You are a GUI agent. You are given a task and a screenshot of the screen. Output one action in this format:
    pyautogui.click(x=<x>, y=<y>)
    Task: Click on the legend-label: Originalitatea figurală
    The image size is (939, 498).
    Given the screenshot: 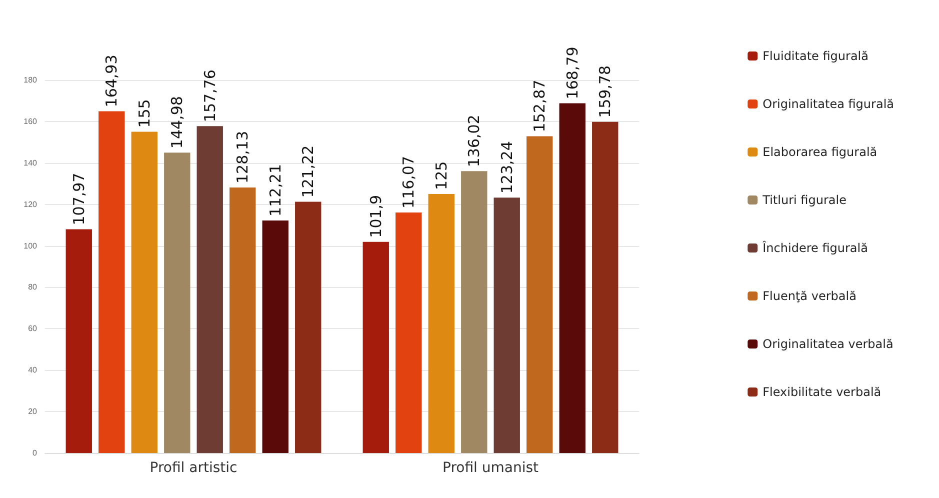 What is the action you would take?
    pyautogui.click(x=828, y=104)
    